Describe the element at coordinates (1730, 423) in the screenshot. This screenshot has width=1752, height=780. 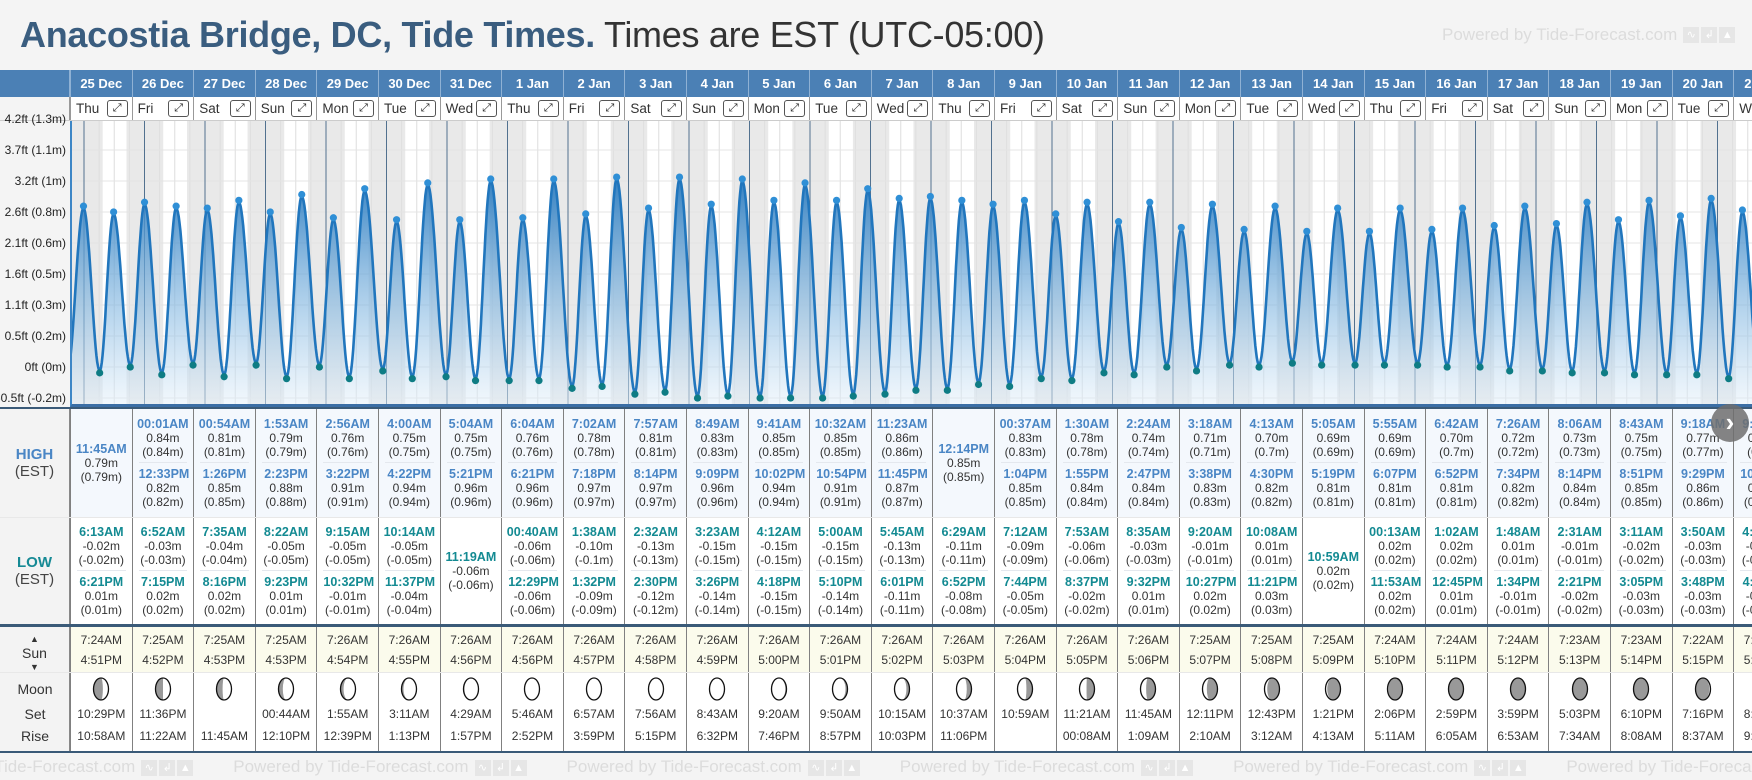
I see `scroll-next-button: ›` at that location.